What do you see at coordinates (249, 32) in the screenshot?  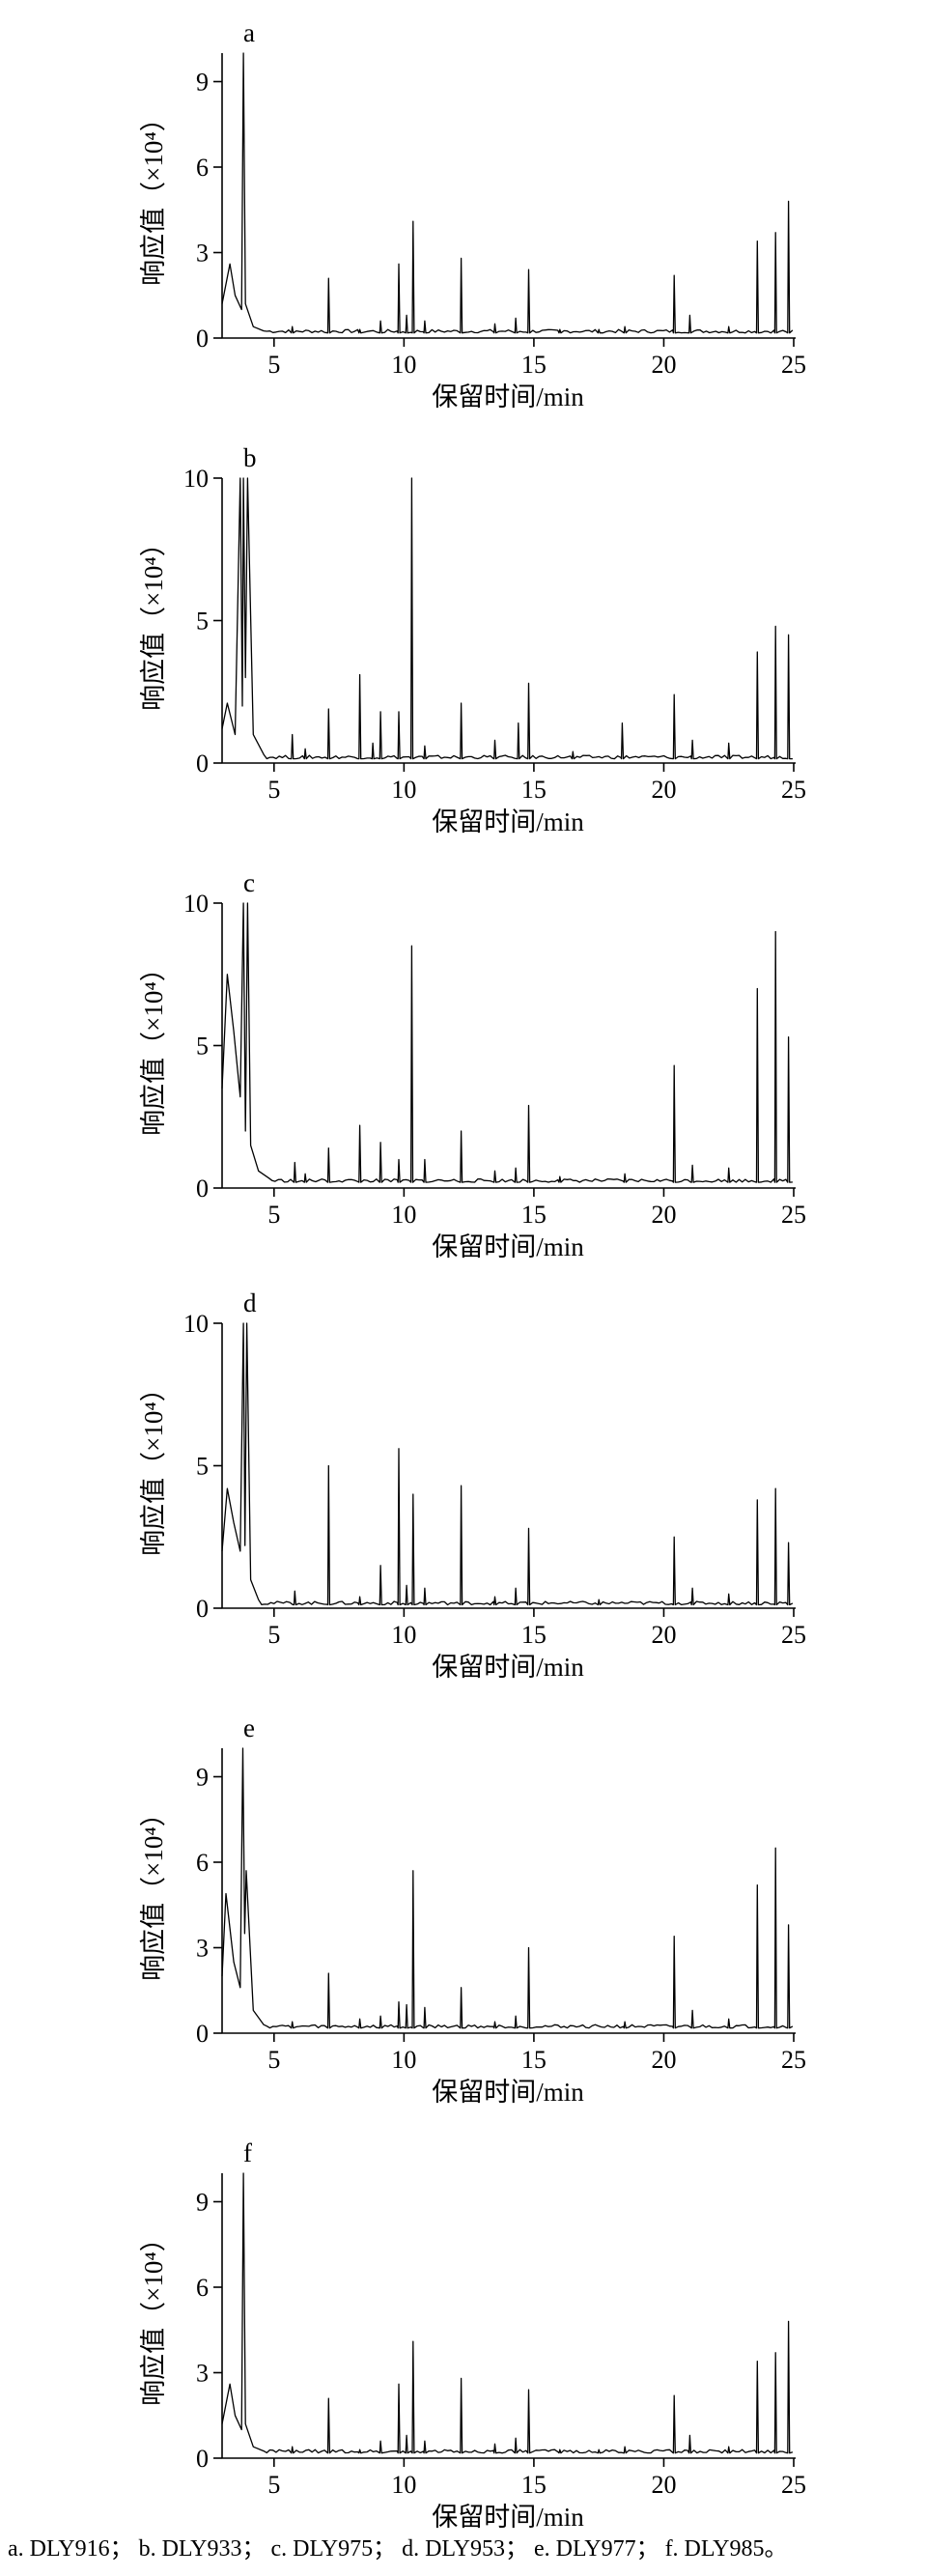 I see `panel-letter: a` at bounding box center [249, 32].